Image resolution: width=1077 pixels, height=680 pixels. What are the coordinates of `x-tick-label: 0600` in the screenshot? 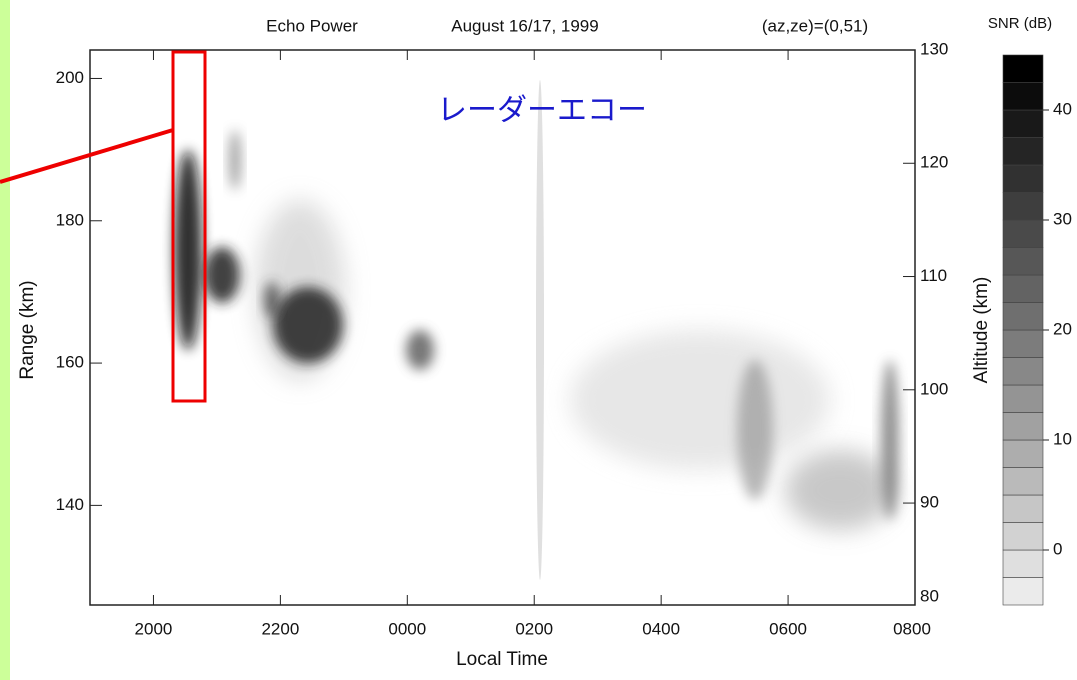 It's located at (788, 628).